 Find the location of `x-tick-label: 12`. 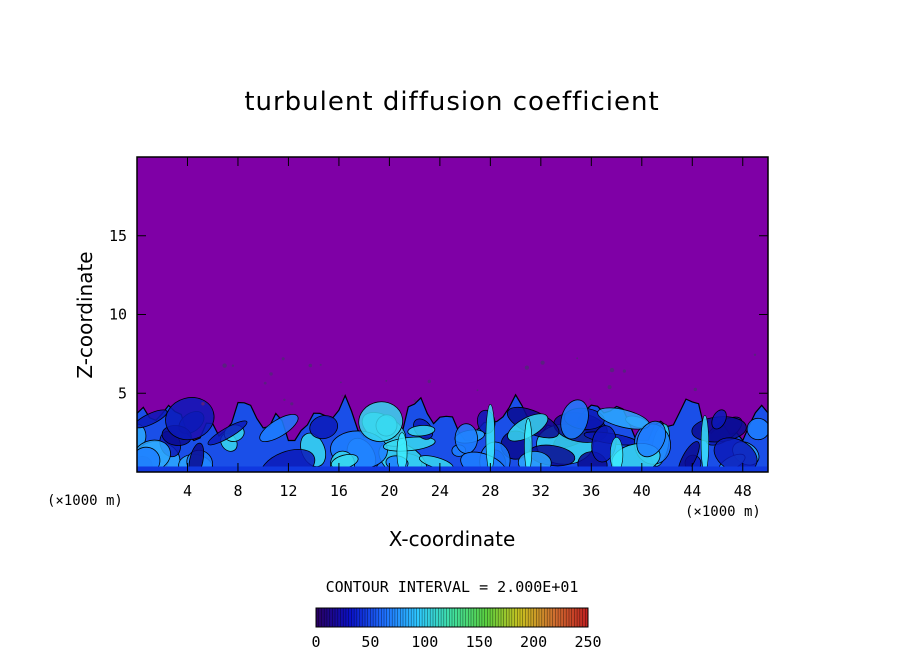

x-tick-label: 12 is located at coordinates (288, 491).